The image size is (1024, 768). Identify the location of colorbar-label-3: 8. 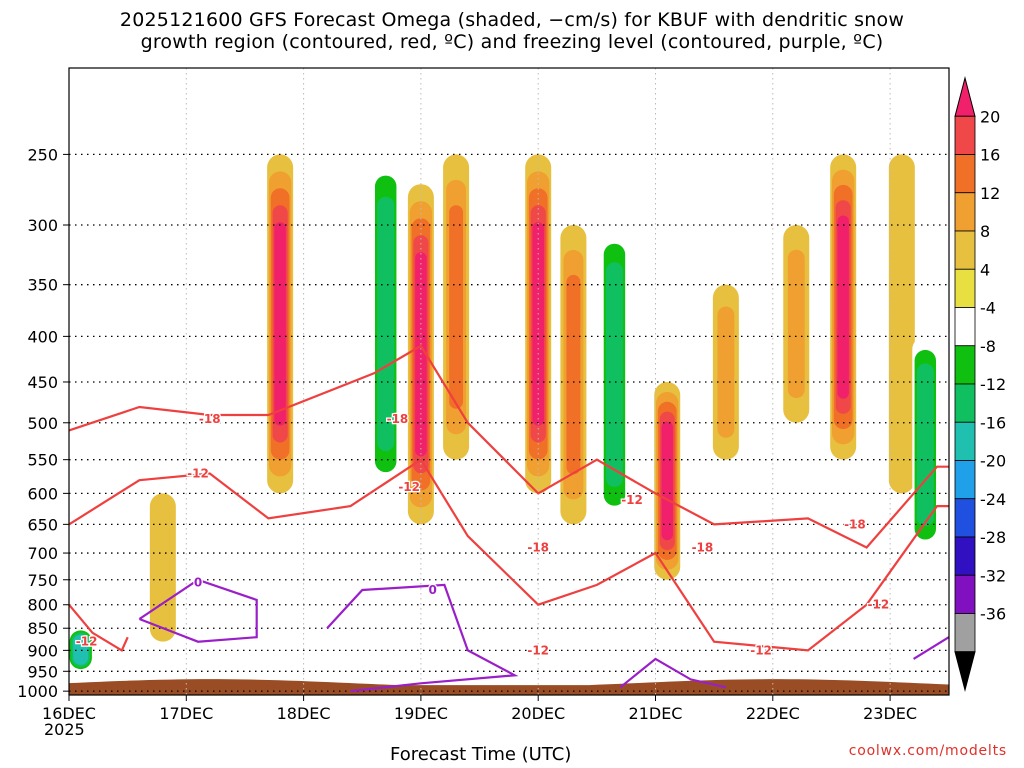
(985, 231).